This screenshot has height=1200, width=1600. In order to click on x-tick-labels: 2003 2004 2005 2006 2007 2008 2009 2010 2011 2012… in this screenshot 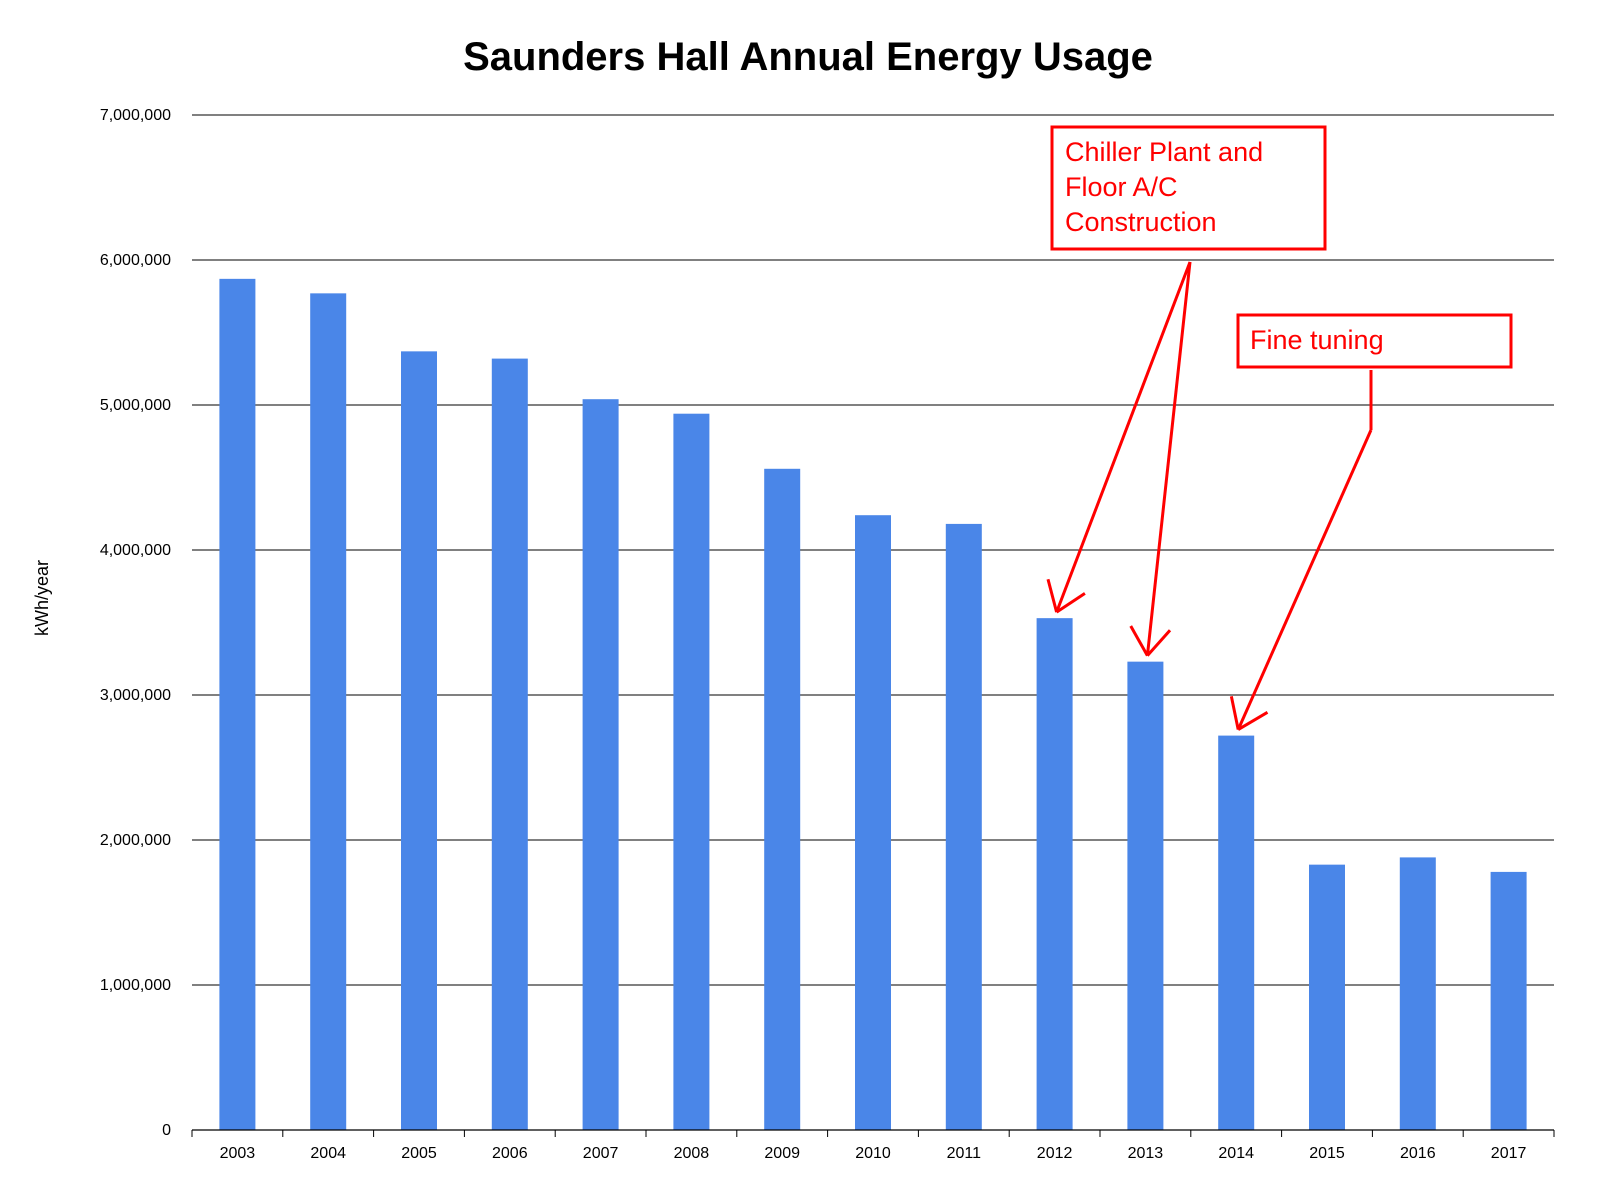, I will do `click(873, 1153)`.